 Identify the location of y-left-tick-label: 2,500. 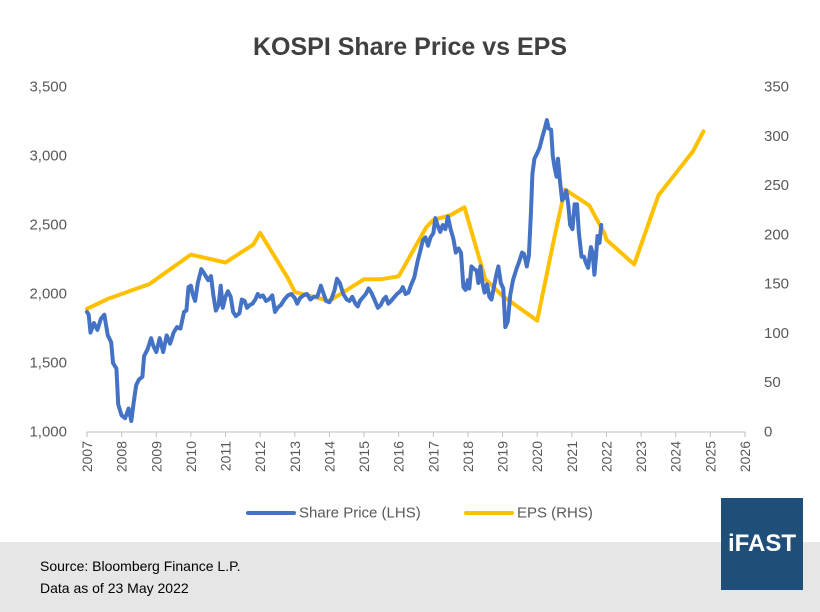
(48, 225).